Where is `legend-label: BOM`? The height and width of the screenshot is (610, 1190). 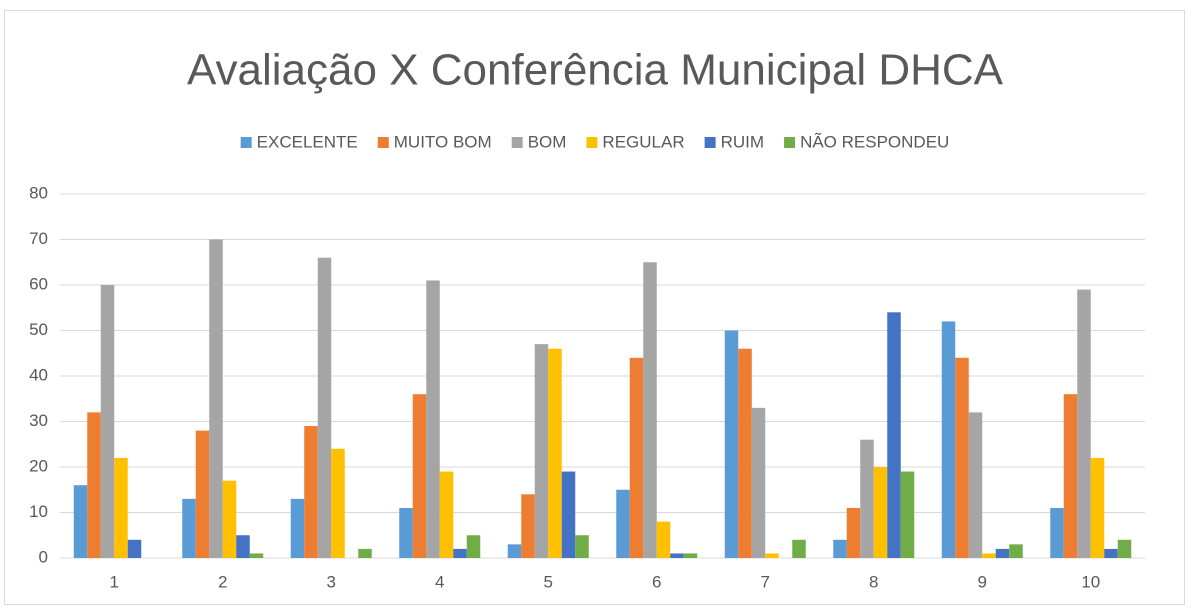 legend-label: BOM is located at coordinates (547, 141).